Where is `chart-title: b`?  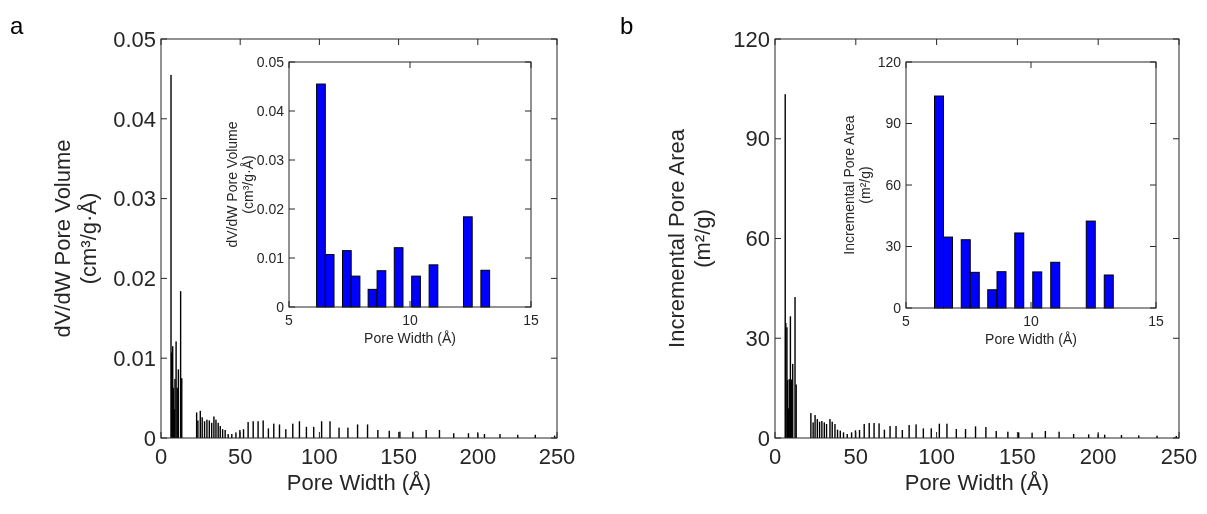 chart-title: b is located at coordinates (627, 25).